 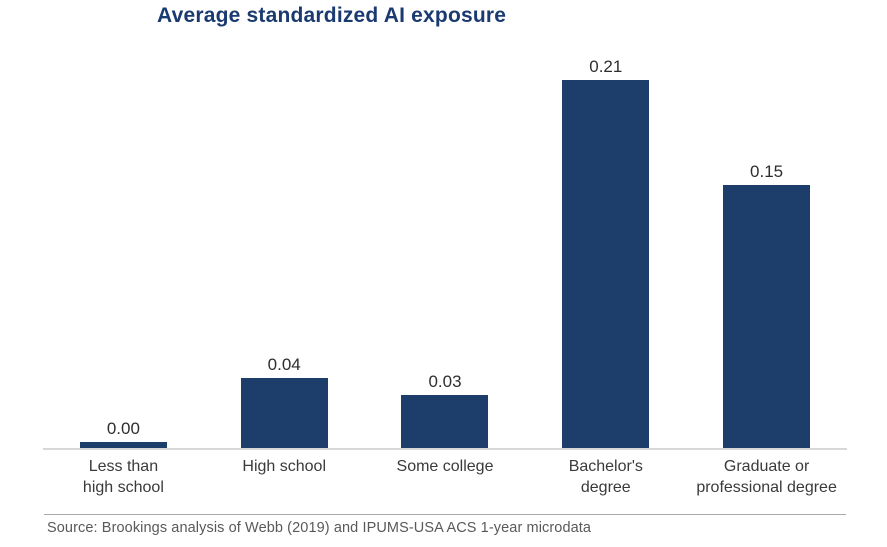 I want to click on source-divider, so click(x=445, y=514).